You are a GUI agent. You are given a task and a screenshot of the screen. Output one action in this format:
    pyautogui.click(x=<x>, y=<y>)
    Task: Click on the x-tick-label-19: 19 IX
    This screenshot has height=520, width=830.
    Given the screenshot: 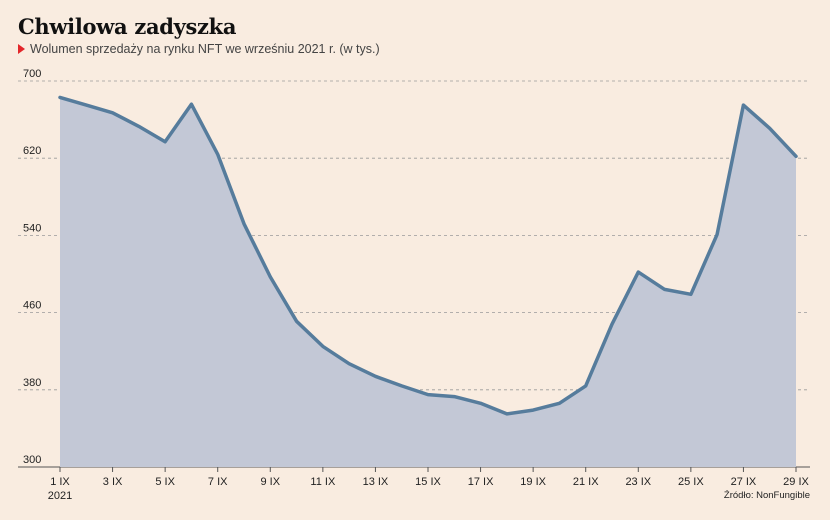 What is the action you would take?
    pyautogui.click(x=533, y=482)
    